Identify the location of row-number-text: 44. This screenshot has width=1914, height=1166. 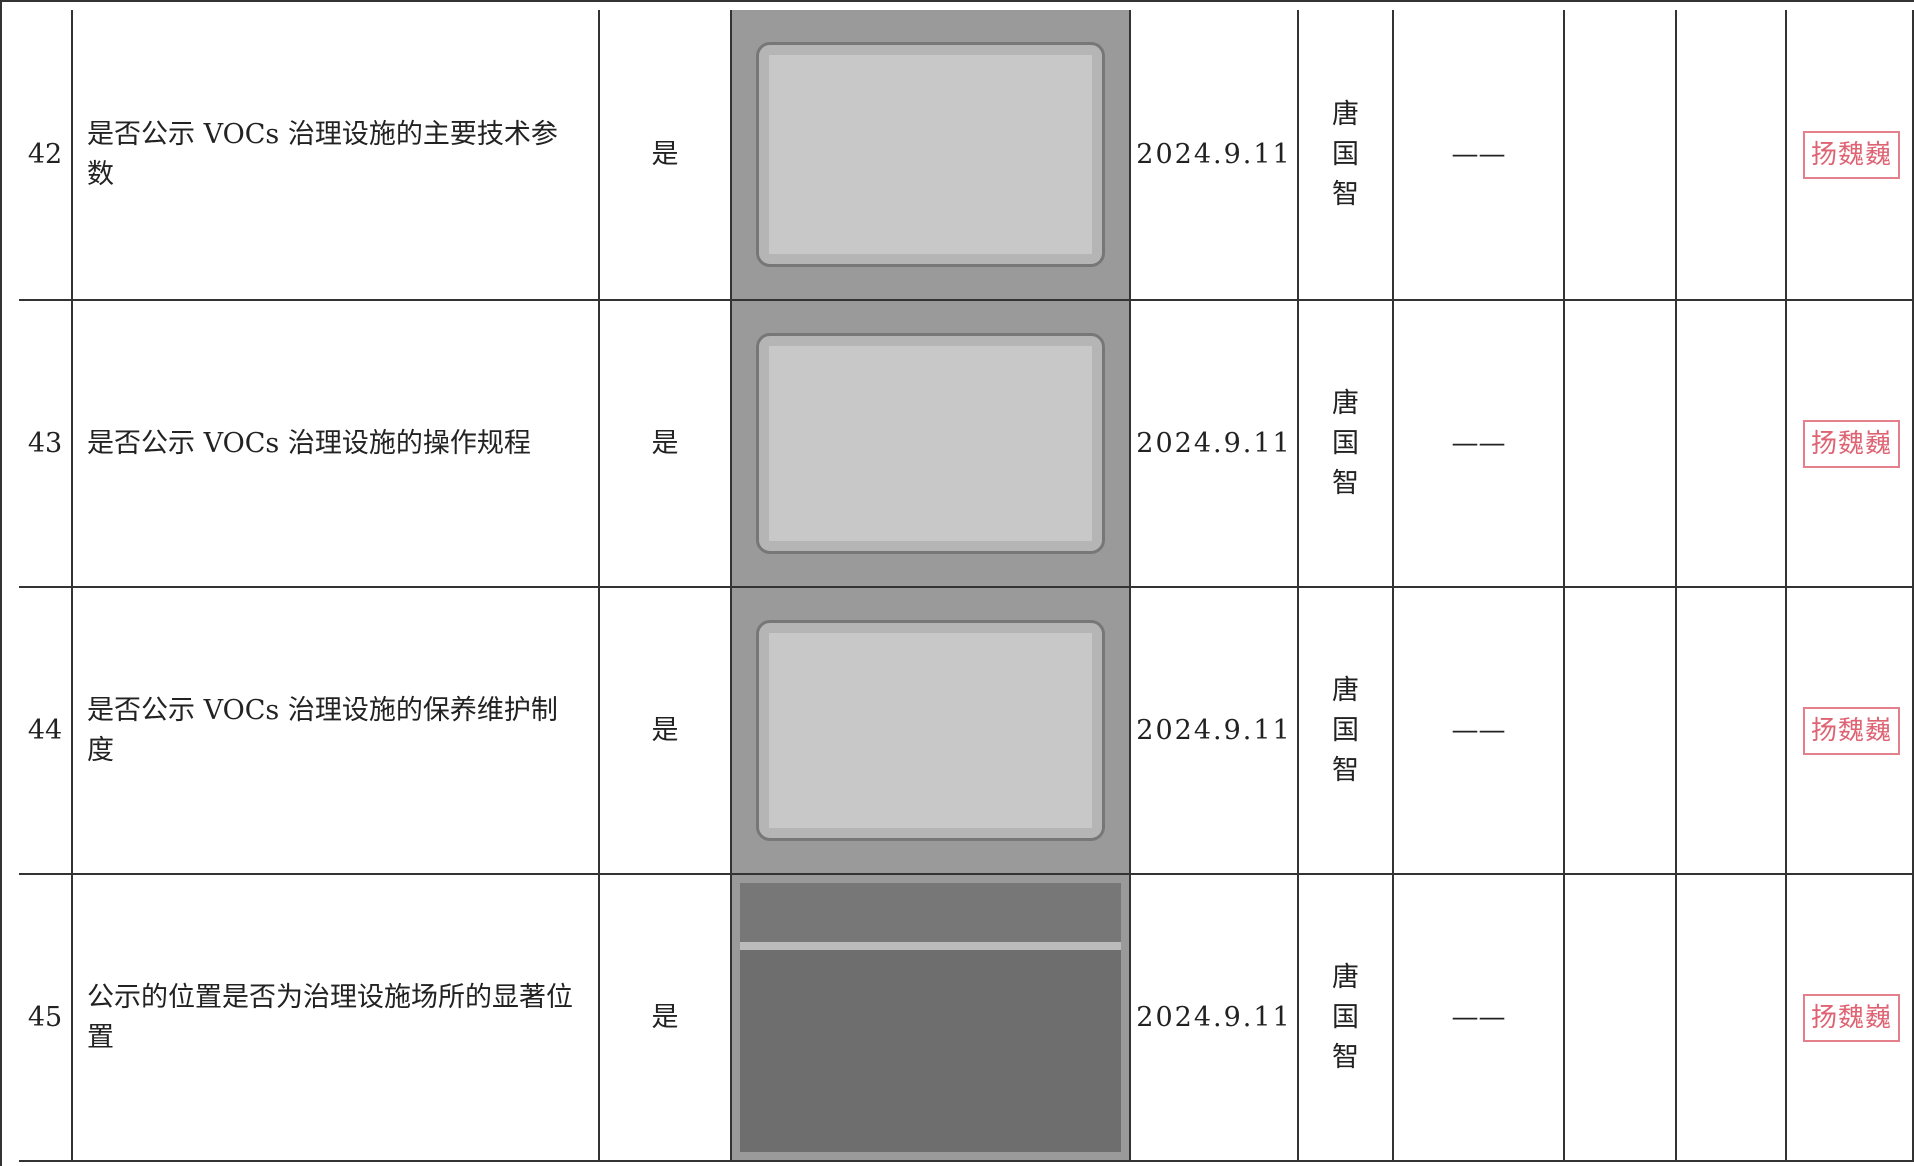
(45, 730).